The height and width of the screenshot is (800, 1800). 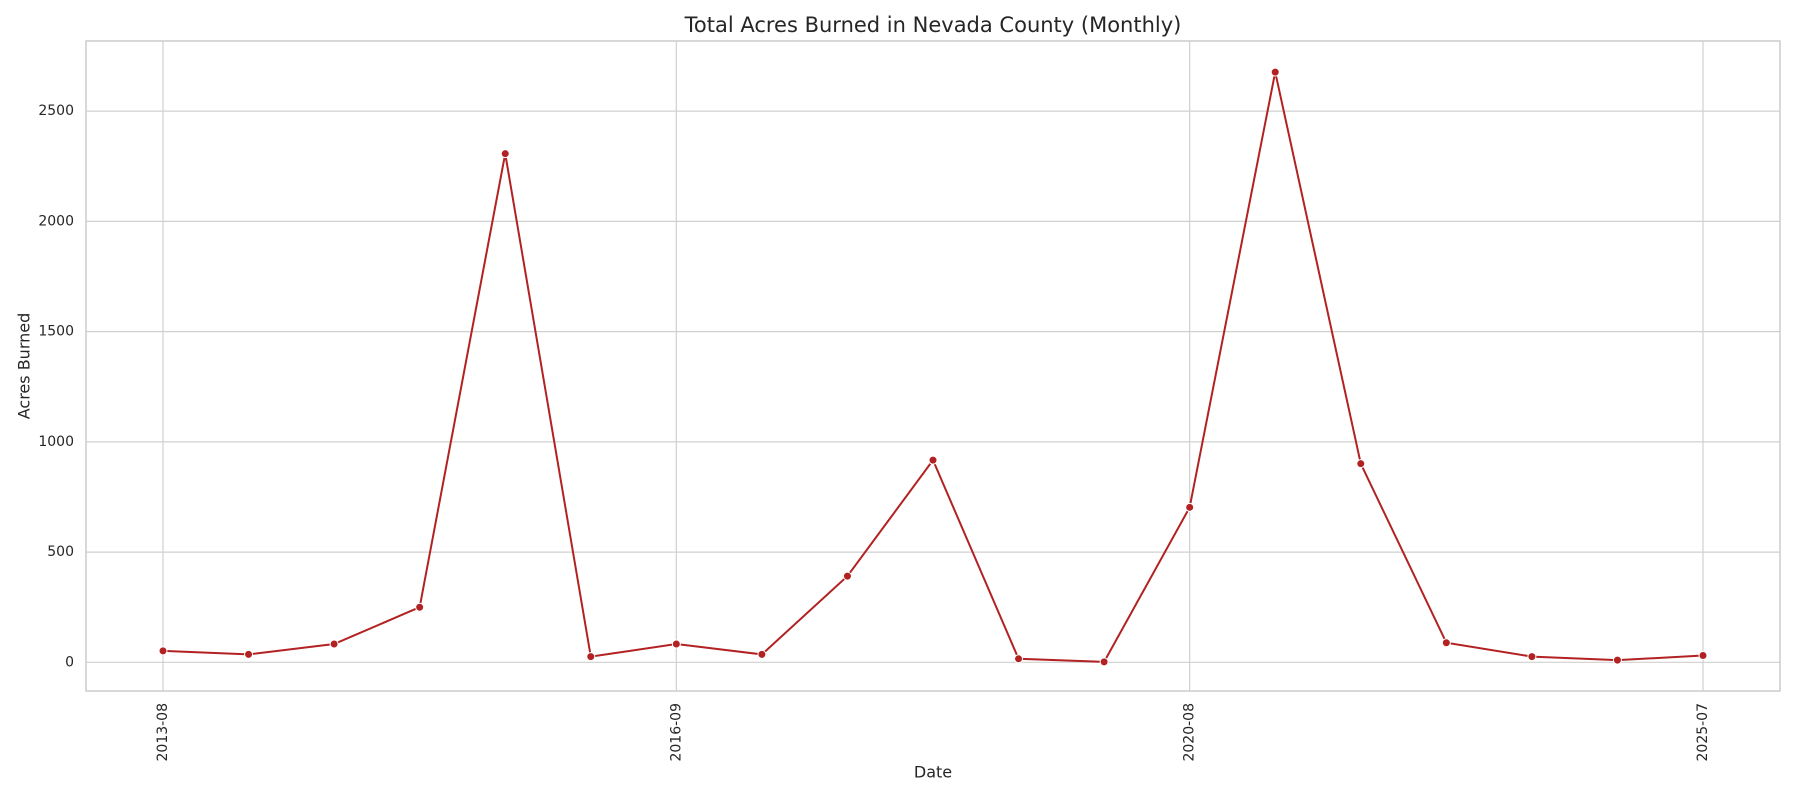 I want to click on y-tick-label: 1500, so click(x=56, y=332).